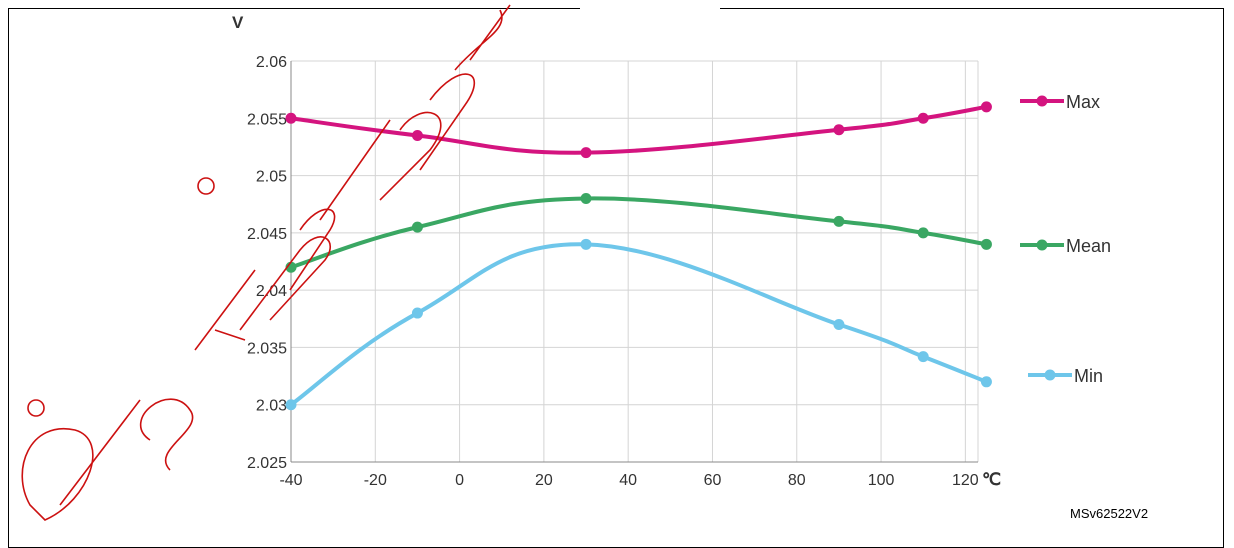  Describe the element at coordinates (1083, 102) in the screenshot. I see `legend-label-max: Max` at that location.